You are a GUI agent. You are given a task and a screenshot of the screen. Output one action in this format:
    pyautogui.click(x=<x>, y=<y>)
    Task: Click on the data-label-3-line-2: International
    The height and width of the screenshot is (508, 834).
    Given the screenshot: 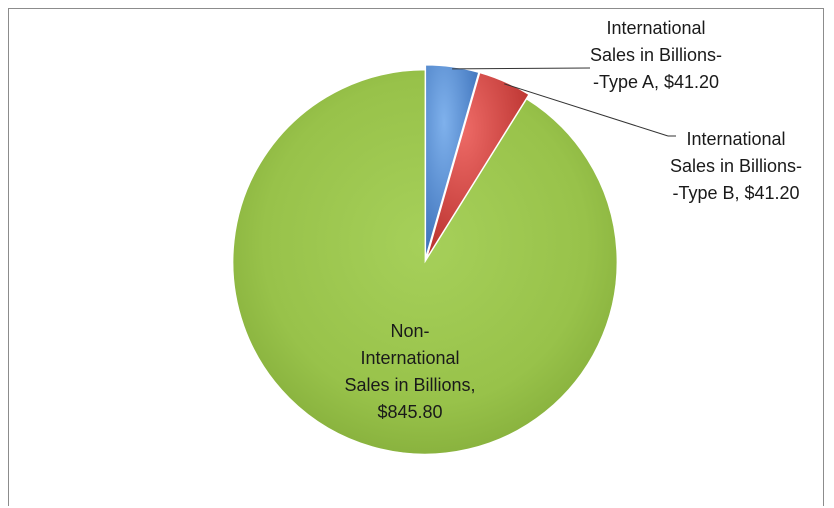 What is the action you would take?
    pyautogui.click(x=409, y=358)
    